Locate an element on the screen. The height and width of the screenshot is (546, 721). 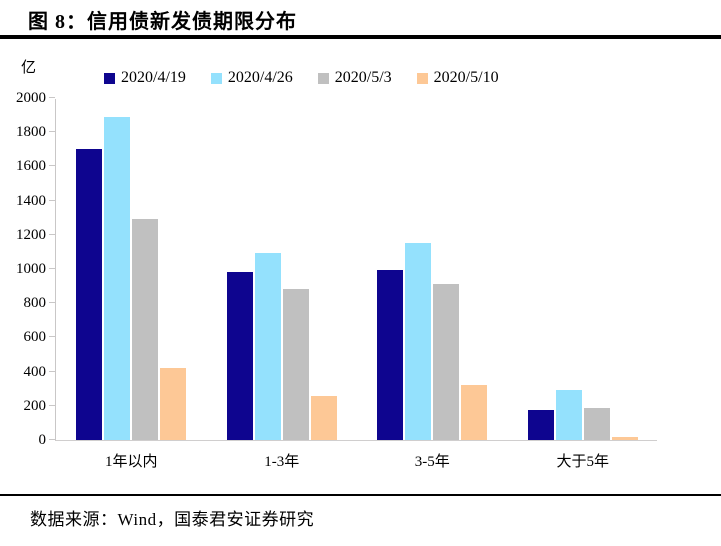
y-axis-tick-label: 200 is located at coordinates (35, 405).